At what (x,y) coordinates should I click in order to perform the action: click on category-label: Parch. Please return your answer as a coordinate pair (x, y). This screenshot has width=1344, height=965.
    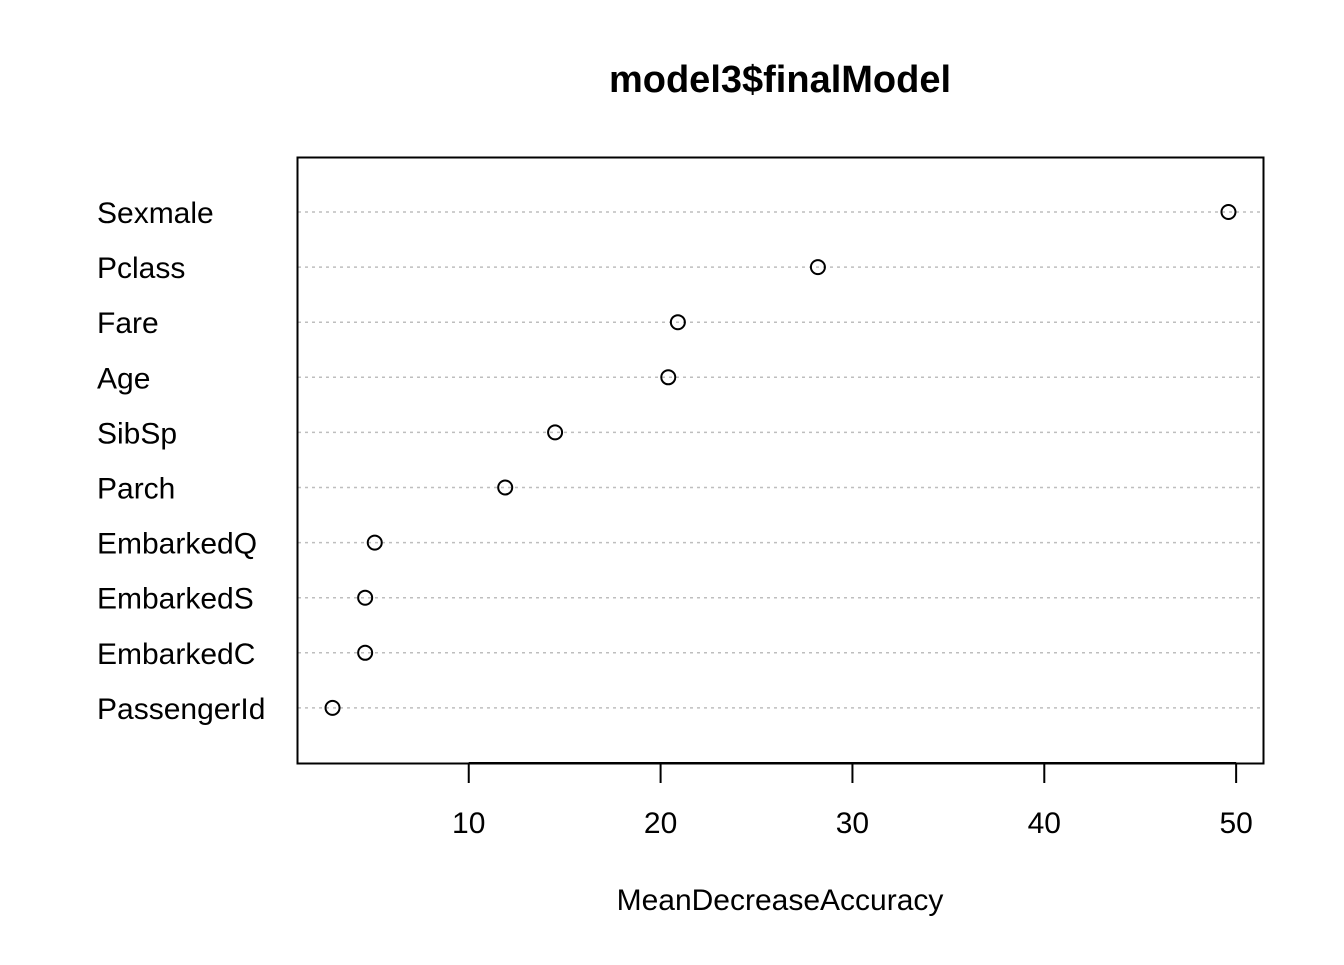
    Looking at the image, I should click on (136, 489).